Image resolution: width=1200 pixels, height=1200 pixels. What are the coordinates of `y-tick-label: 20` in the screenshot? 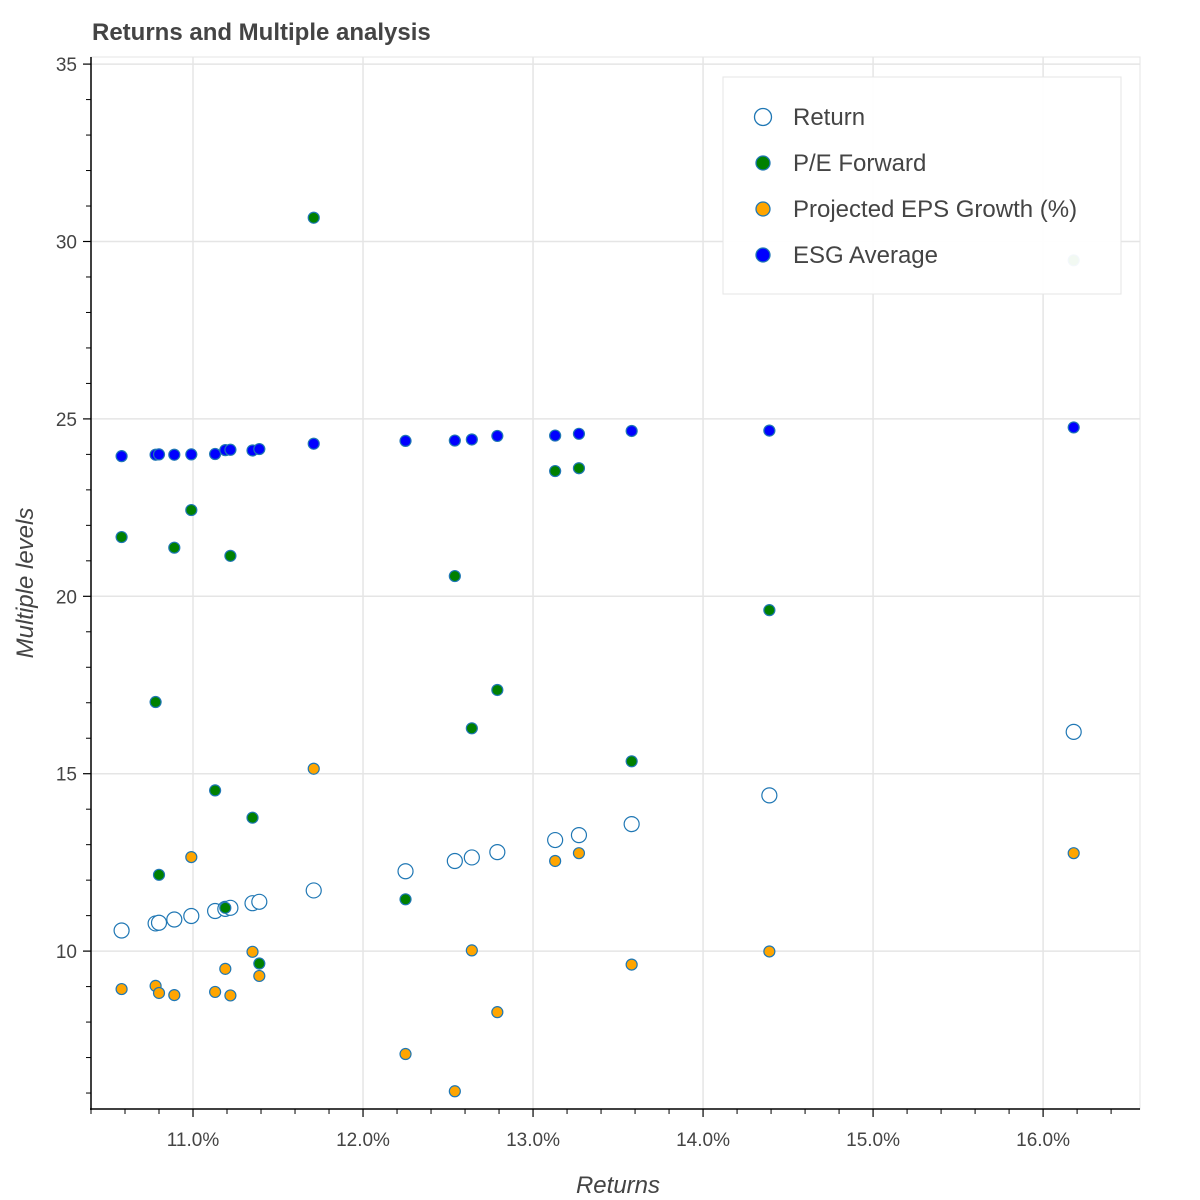 It's located at (66, 597).